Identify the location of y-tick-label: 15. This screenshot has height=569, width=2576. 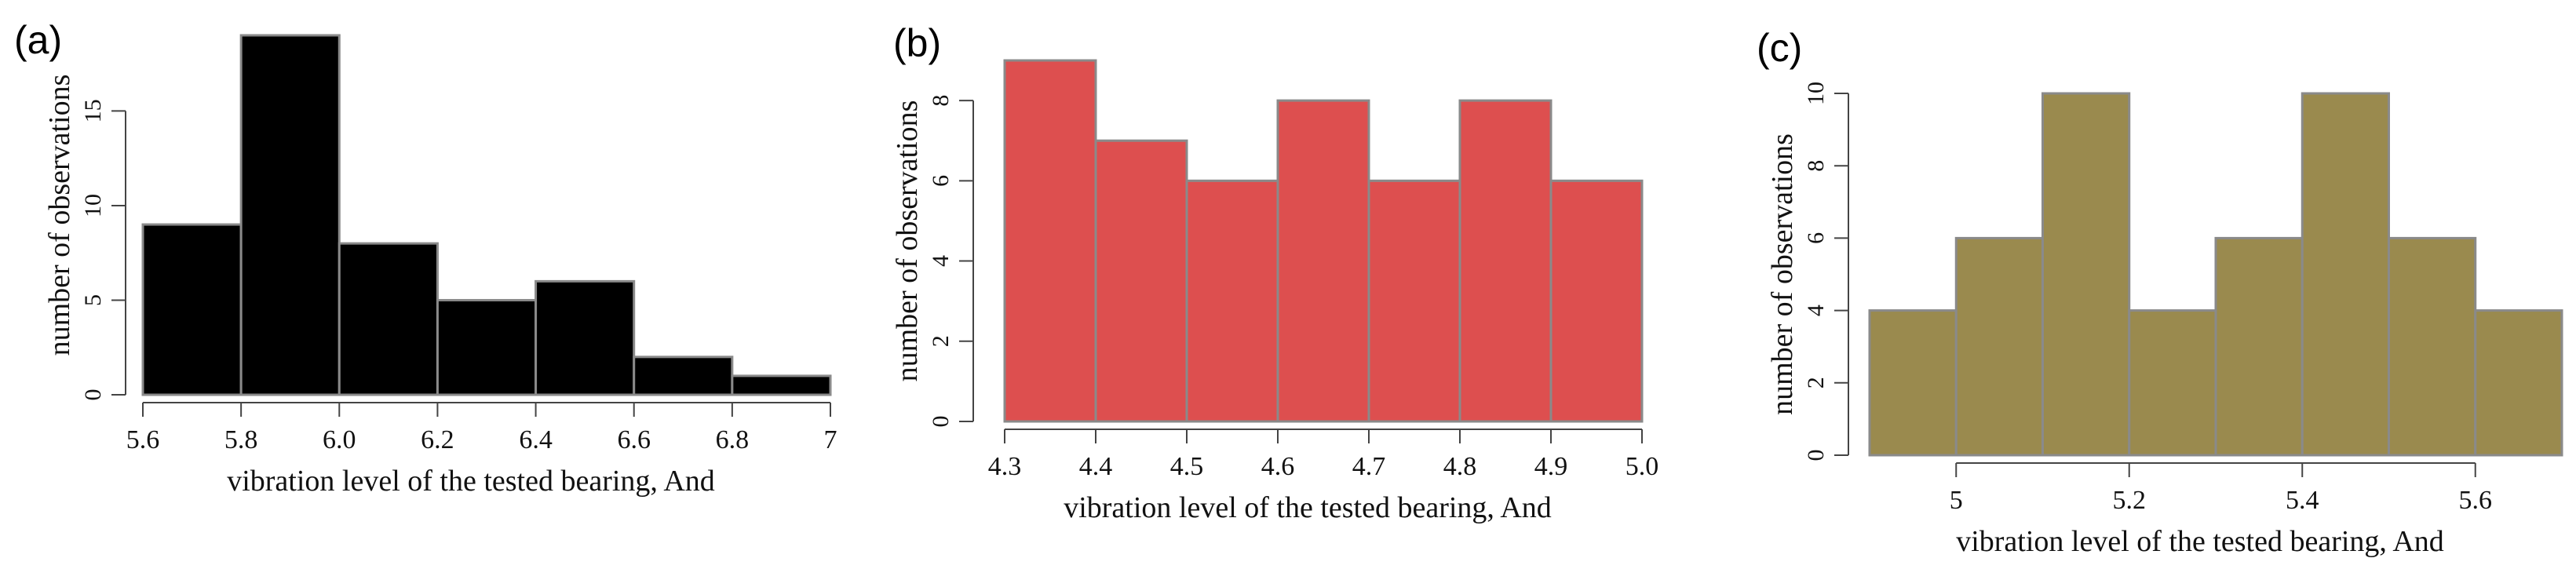
(93, 110).